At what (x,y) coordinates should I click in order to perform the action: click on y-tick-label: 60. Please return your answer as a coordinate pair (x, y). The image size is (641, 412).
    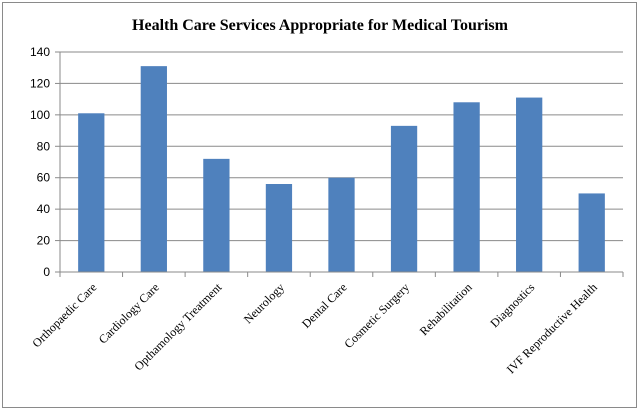
    Looking at the image, I should click on (44, 178).